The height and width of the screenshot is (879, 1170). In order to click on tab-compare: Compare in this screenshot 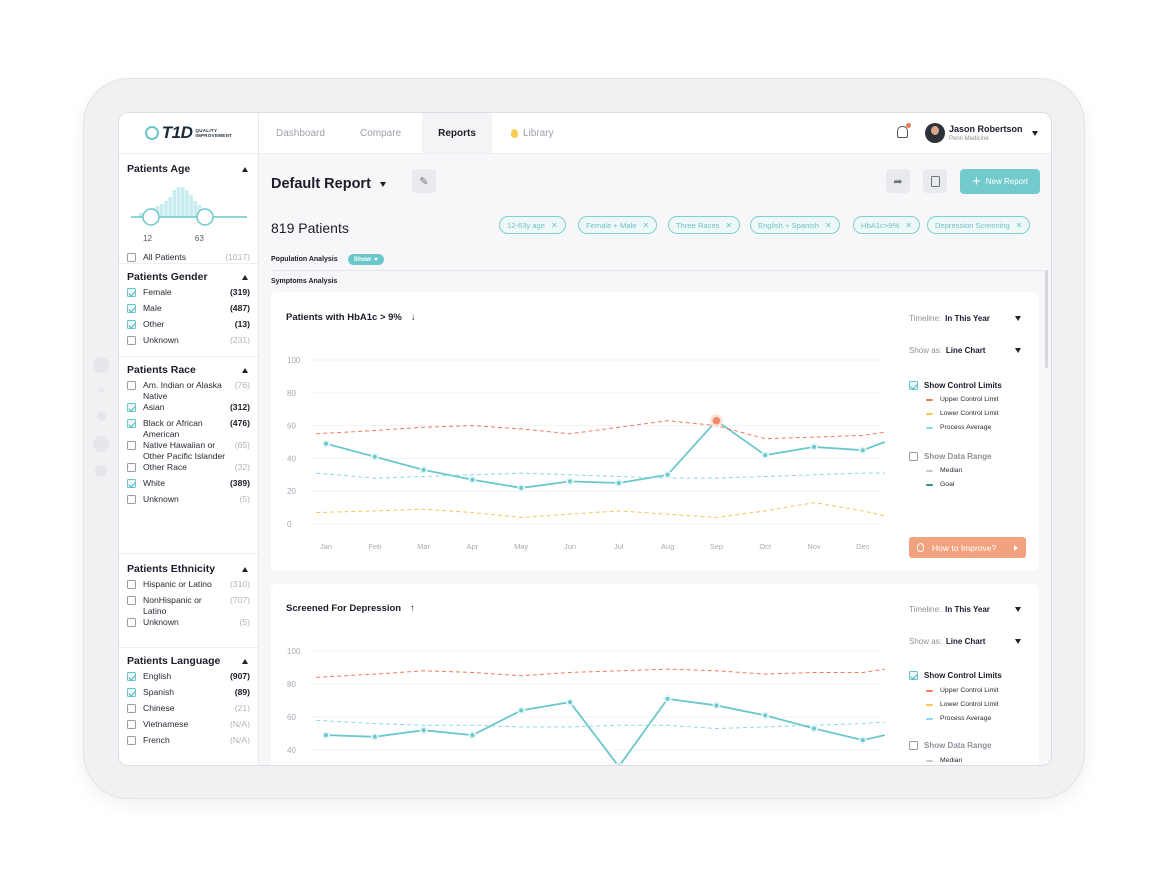, I will do `click(380, 133)`.